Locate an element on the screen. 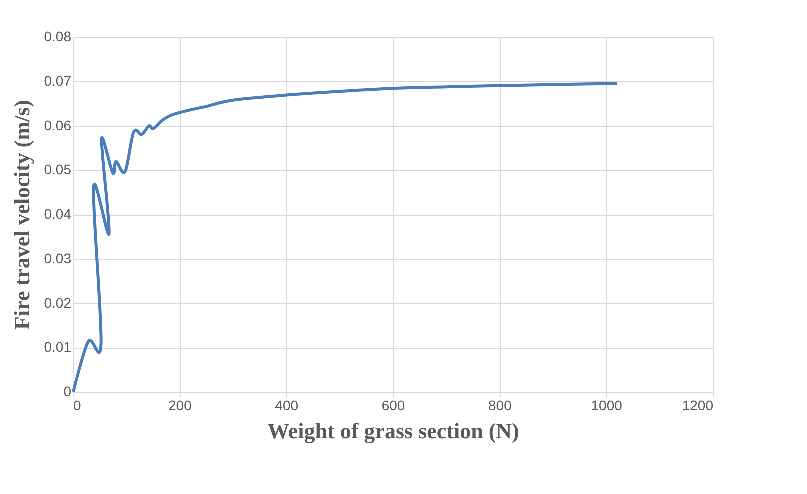  x-tick-label: 800 is located at coordinates (500, 406).